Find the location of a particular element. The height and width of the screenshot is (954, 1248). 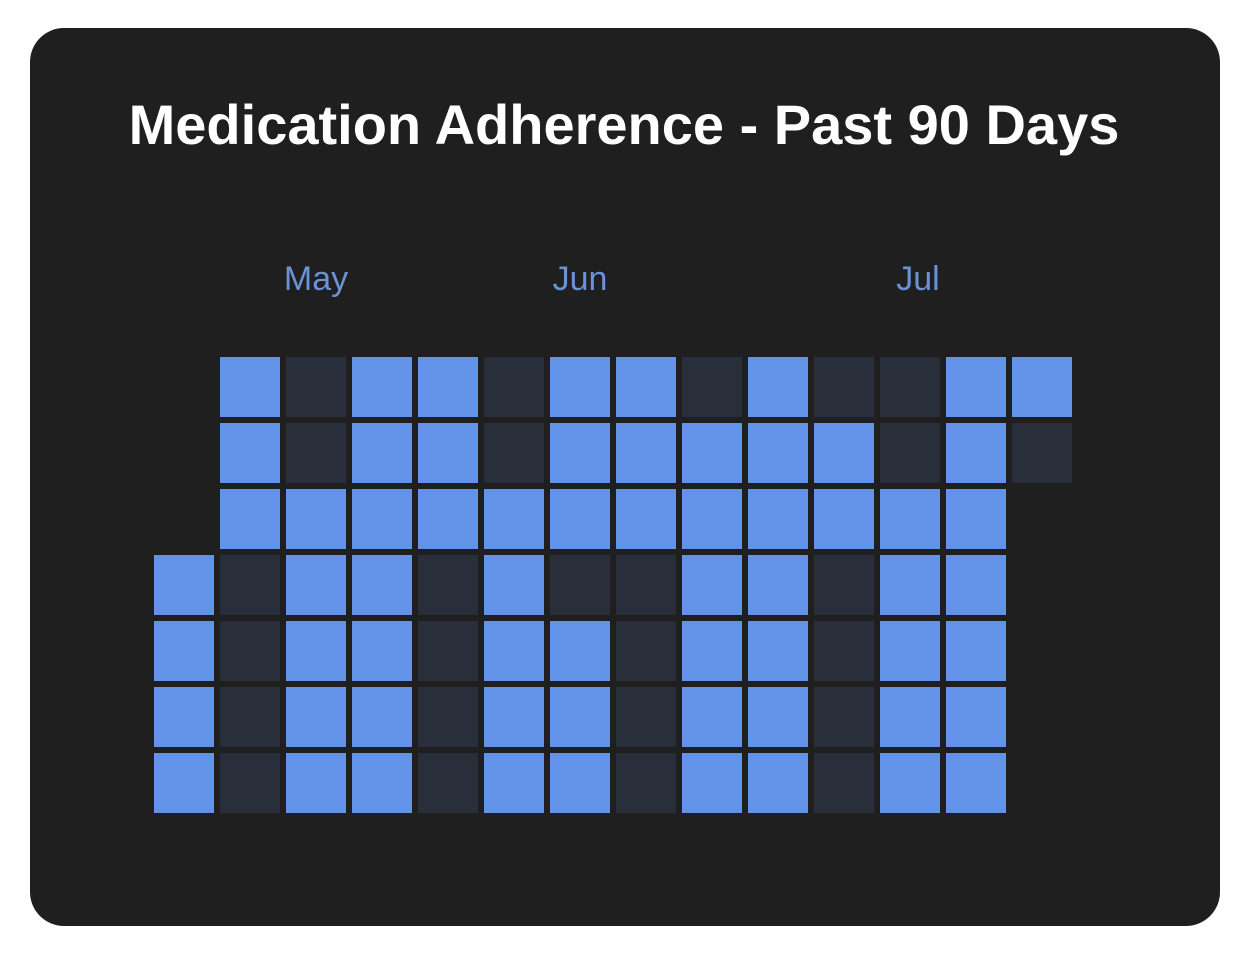

month-label: Jun is located at coordinates (580, 279).